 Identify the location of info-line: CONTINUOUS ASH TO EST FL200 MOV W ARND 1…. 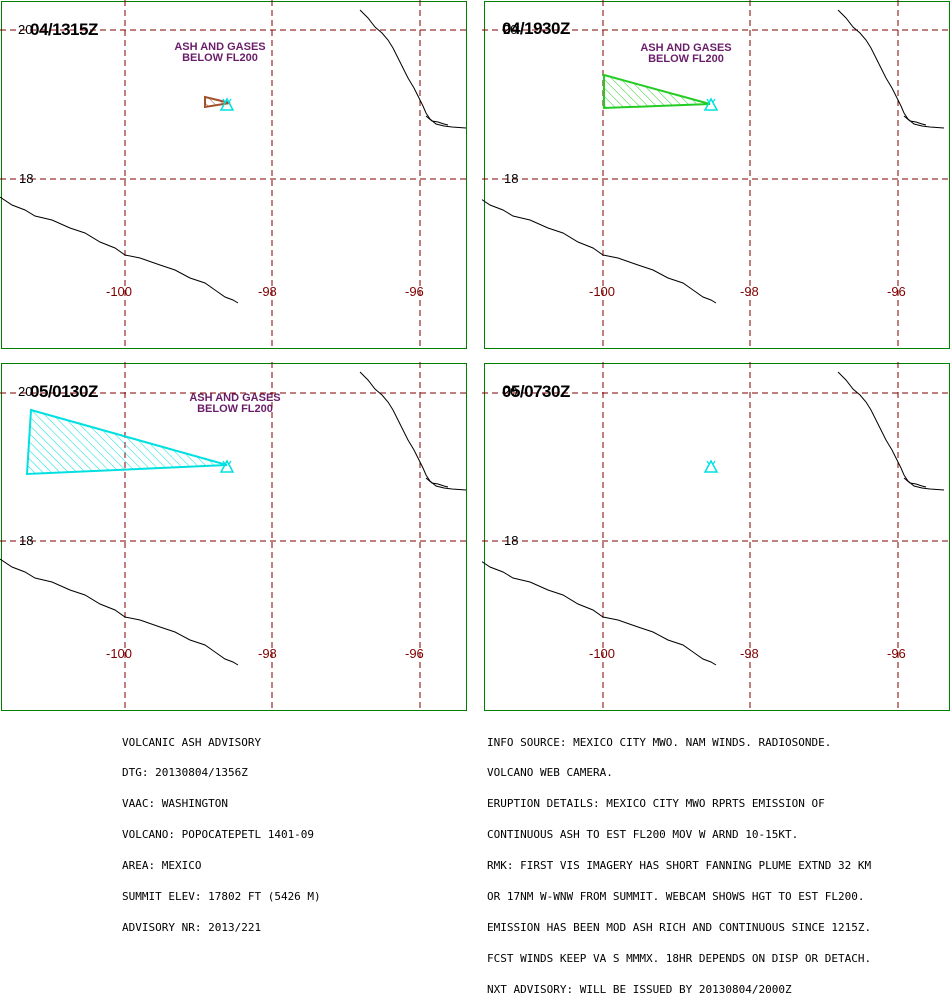
(643, 835).